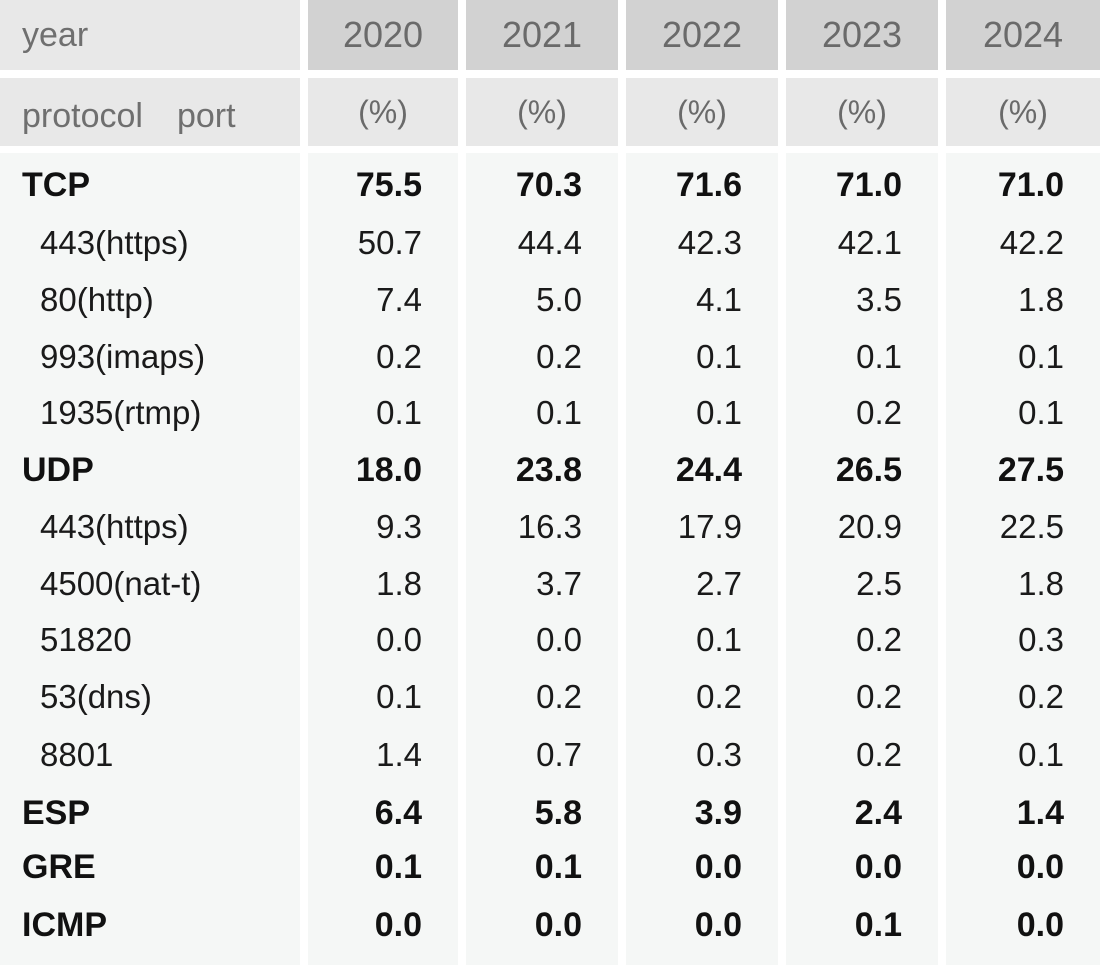 Image resolution: width=1100 pixels, height=965 pixels. Describe the element at coordinates (869, 242) in the screenshot. I see `cell-value-2023: 42.1` at that location.